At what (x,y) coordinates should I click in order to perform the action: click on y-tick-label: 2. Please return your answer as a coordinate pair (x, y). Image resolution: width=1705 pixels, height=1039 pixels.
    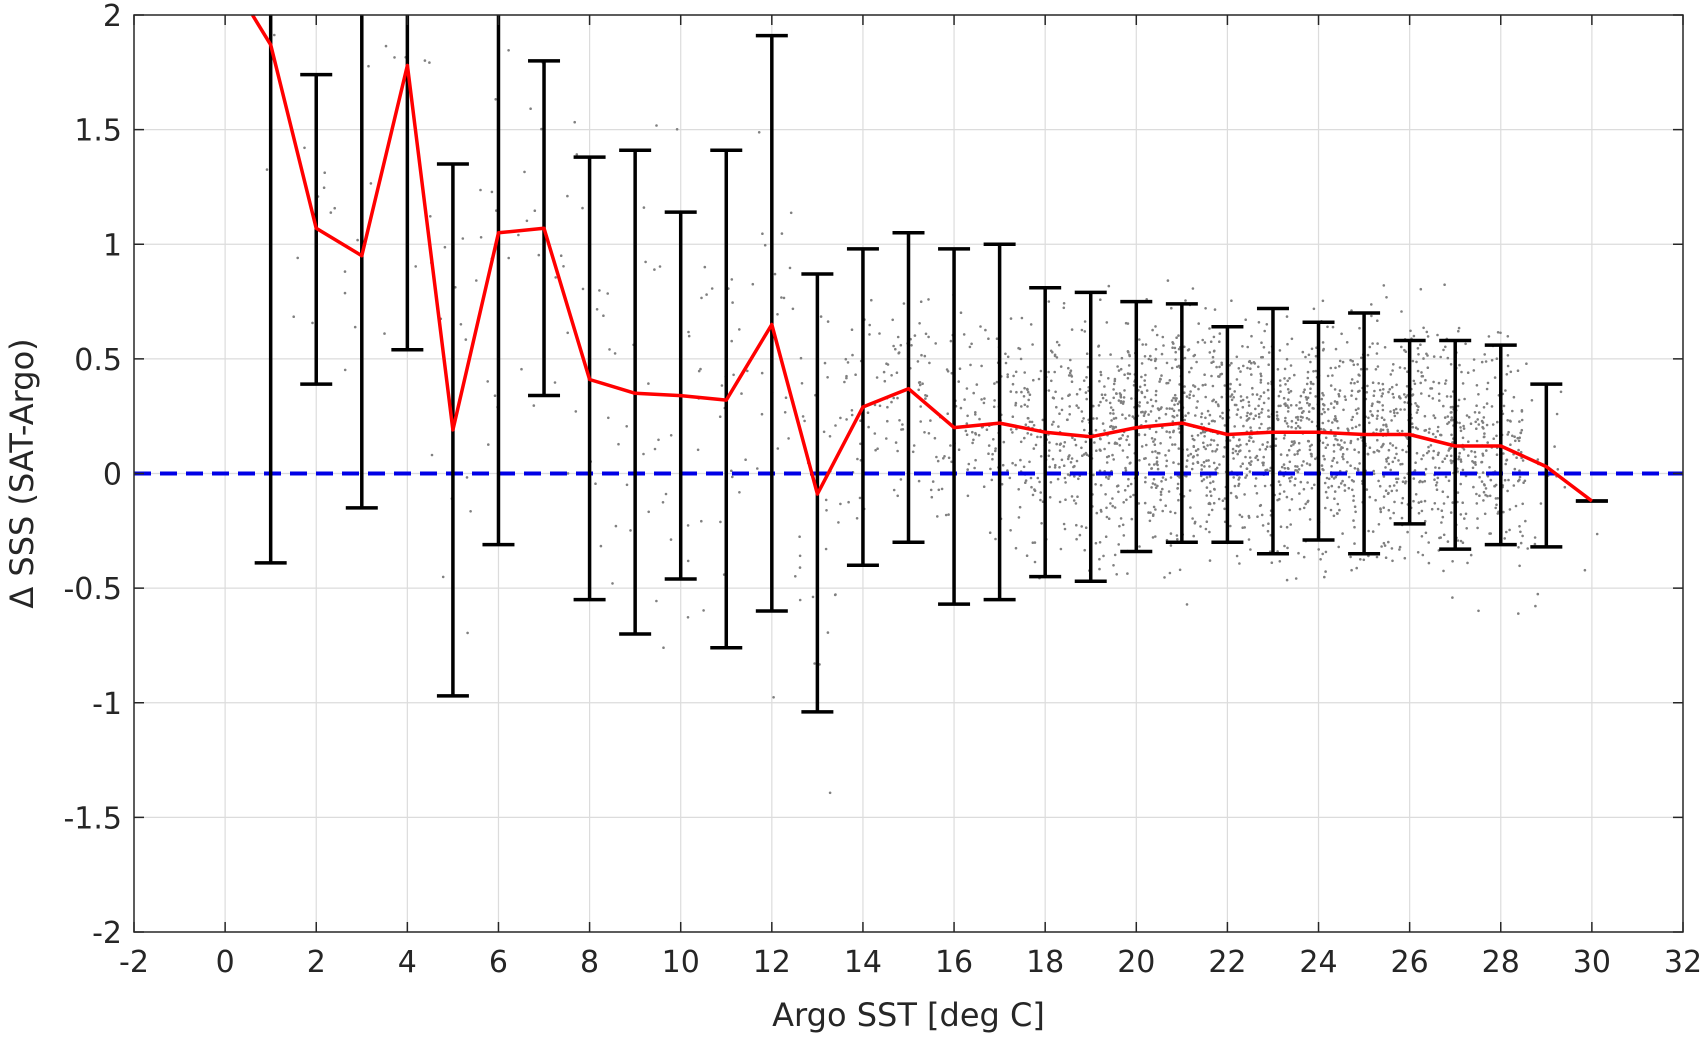
    Looking at the image, I should click on (112, 17).